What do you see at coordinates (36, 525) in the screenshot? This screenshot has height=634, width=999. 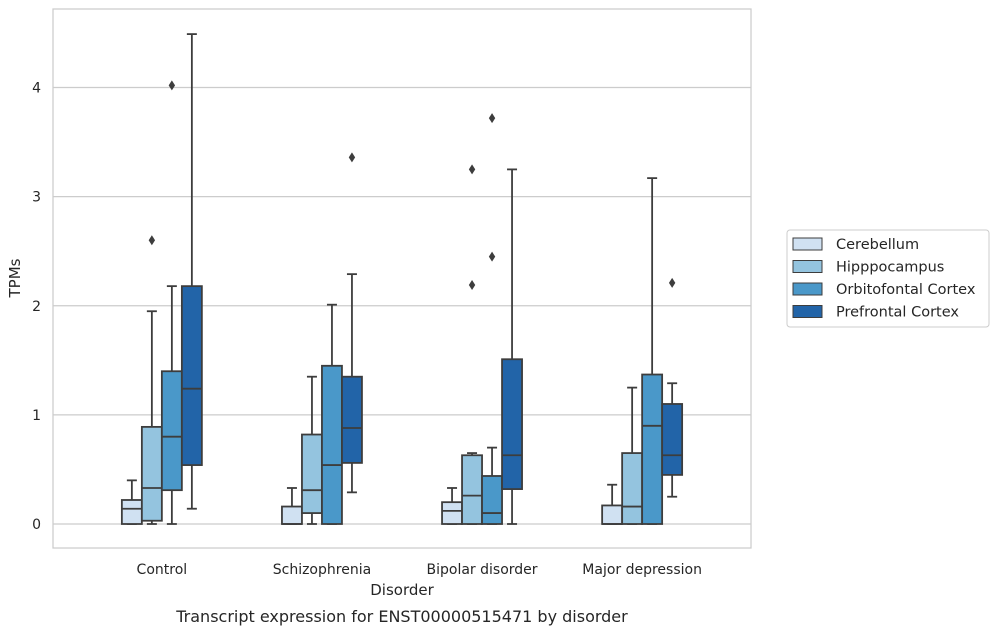 I see `y-tick-label: 0` at bounding box center [36, 525].